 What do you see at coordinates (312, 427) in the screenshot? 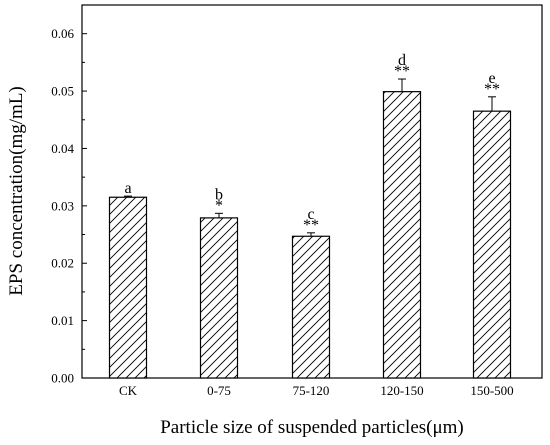
I see `x-axis-title: Particle size of suspended particles(μm)` at bounding box center [312, 427].